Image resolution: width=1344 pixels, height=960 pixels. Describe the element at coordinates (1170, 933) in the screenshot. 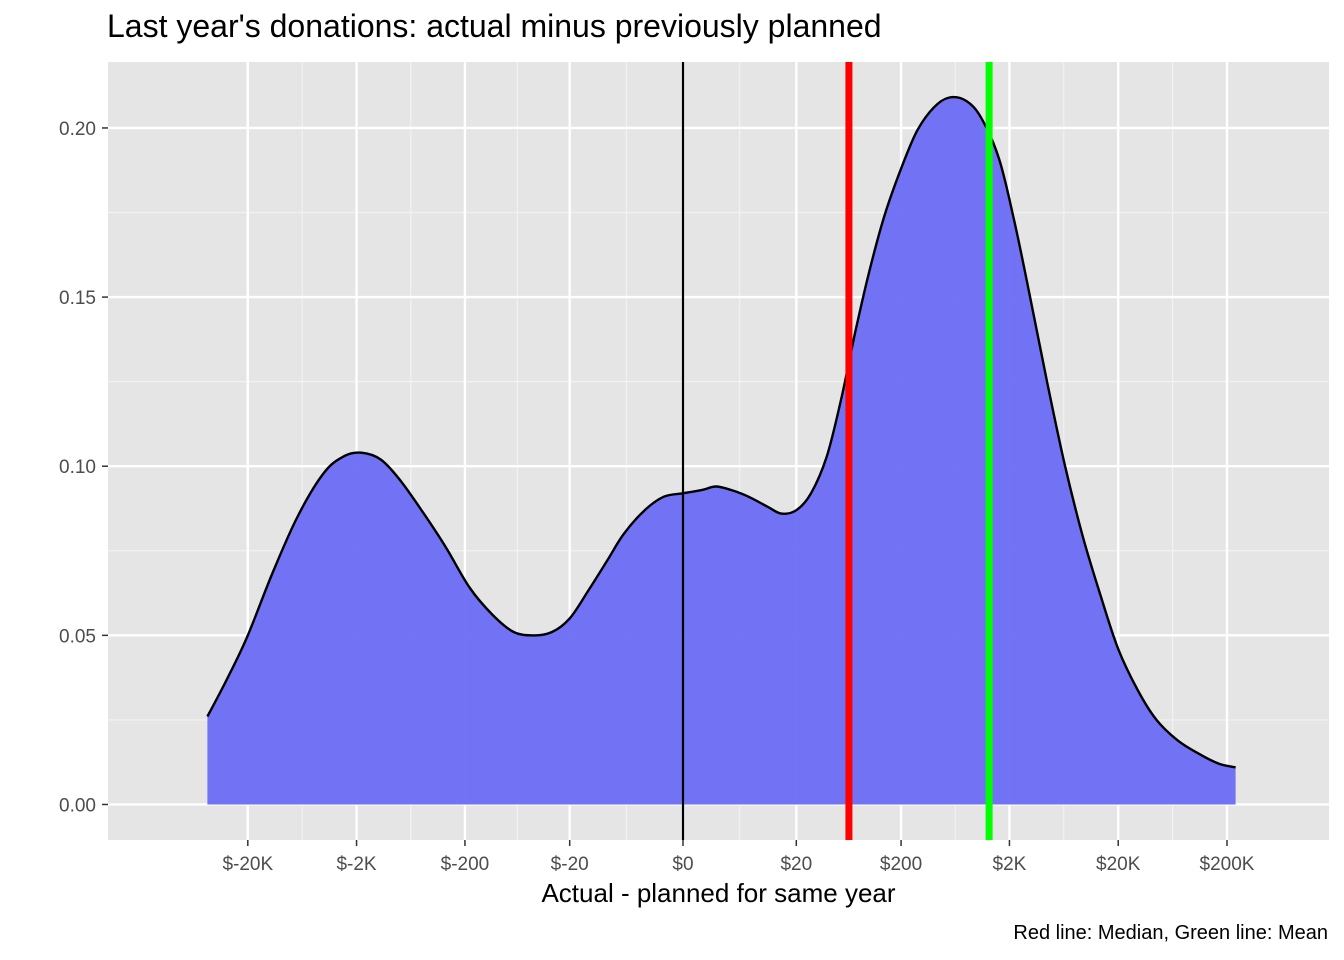

I see `chart-caption: Red line: Median, Green line: Mean` at that location.